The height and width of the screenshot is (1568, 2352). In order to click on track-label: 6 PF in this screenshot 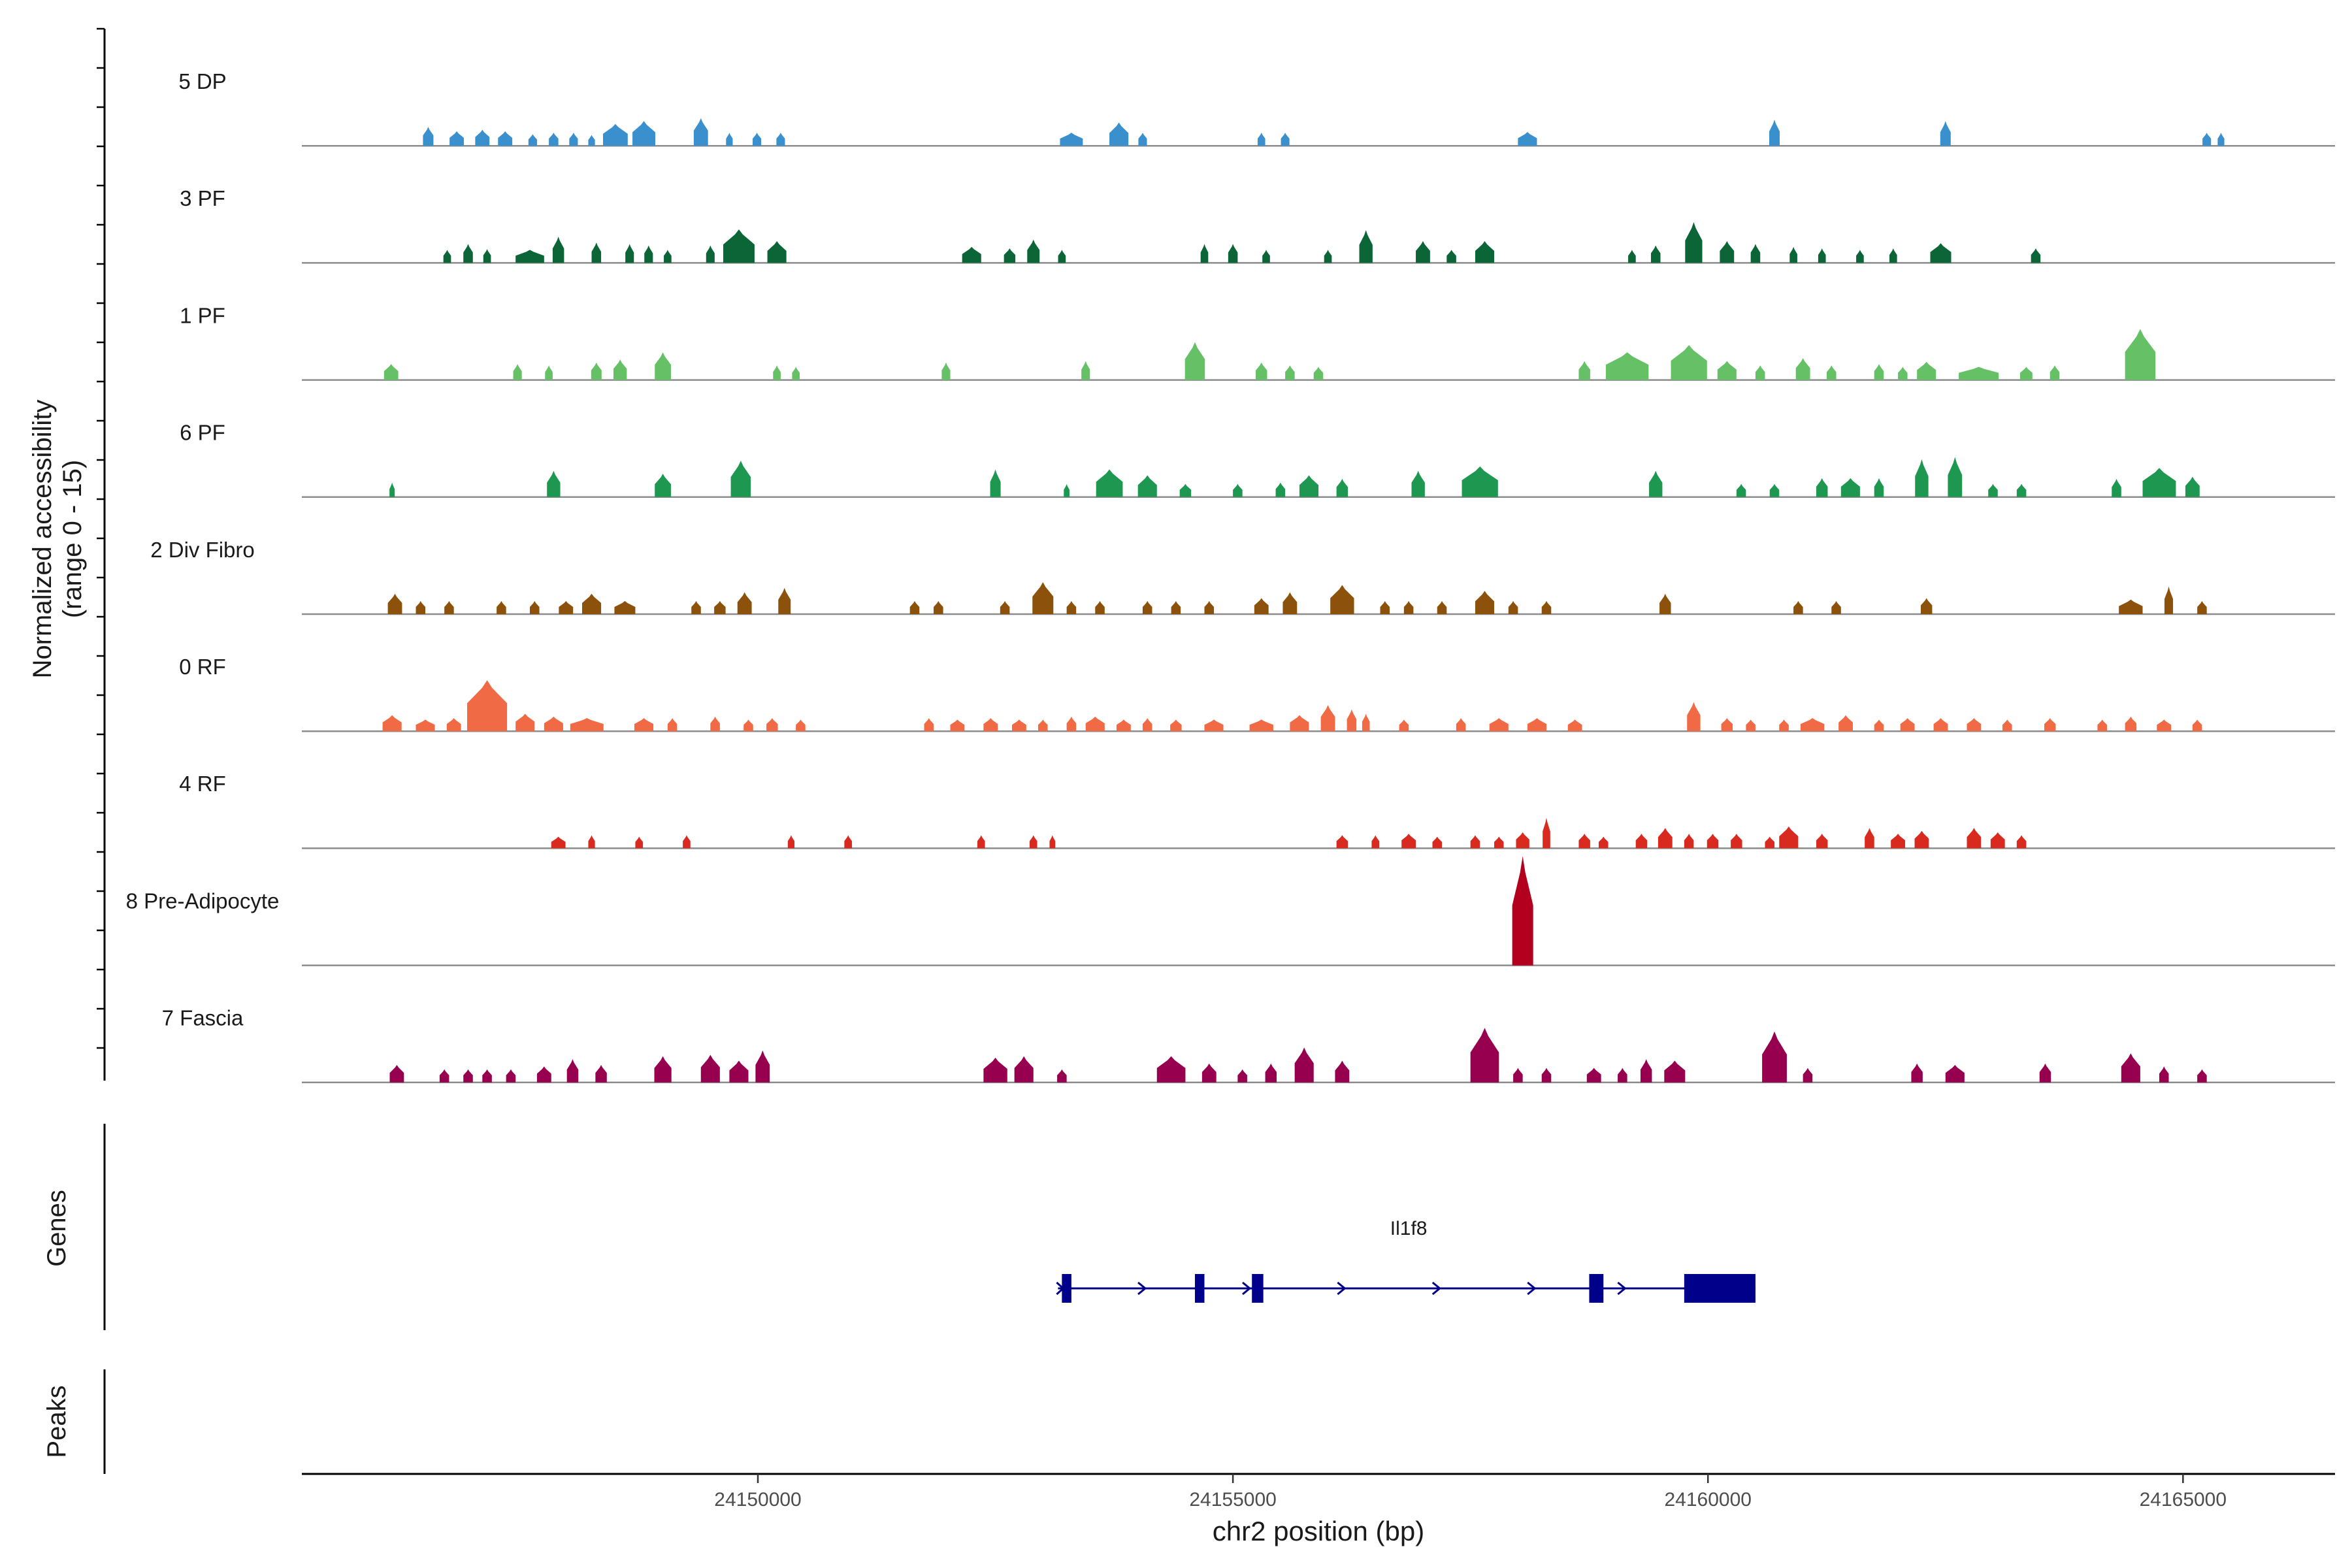, I will do `click(202, 433)`.